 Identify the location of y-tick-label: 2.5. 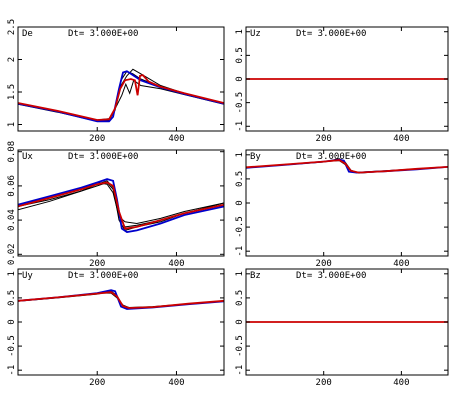
(12, 27).